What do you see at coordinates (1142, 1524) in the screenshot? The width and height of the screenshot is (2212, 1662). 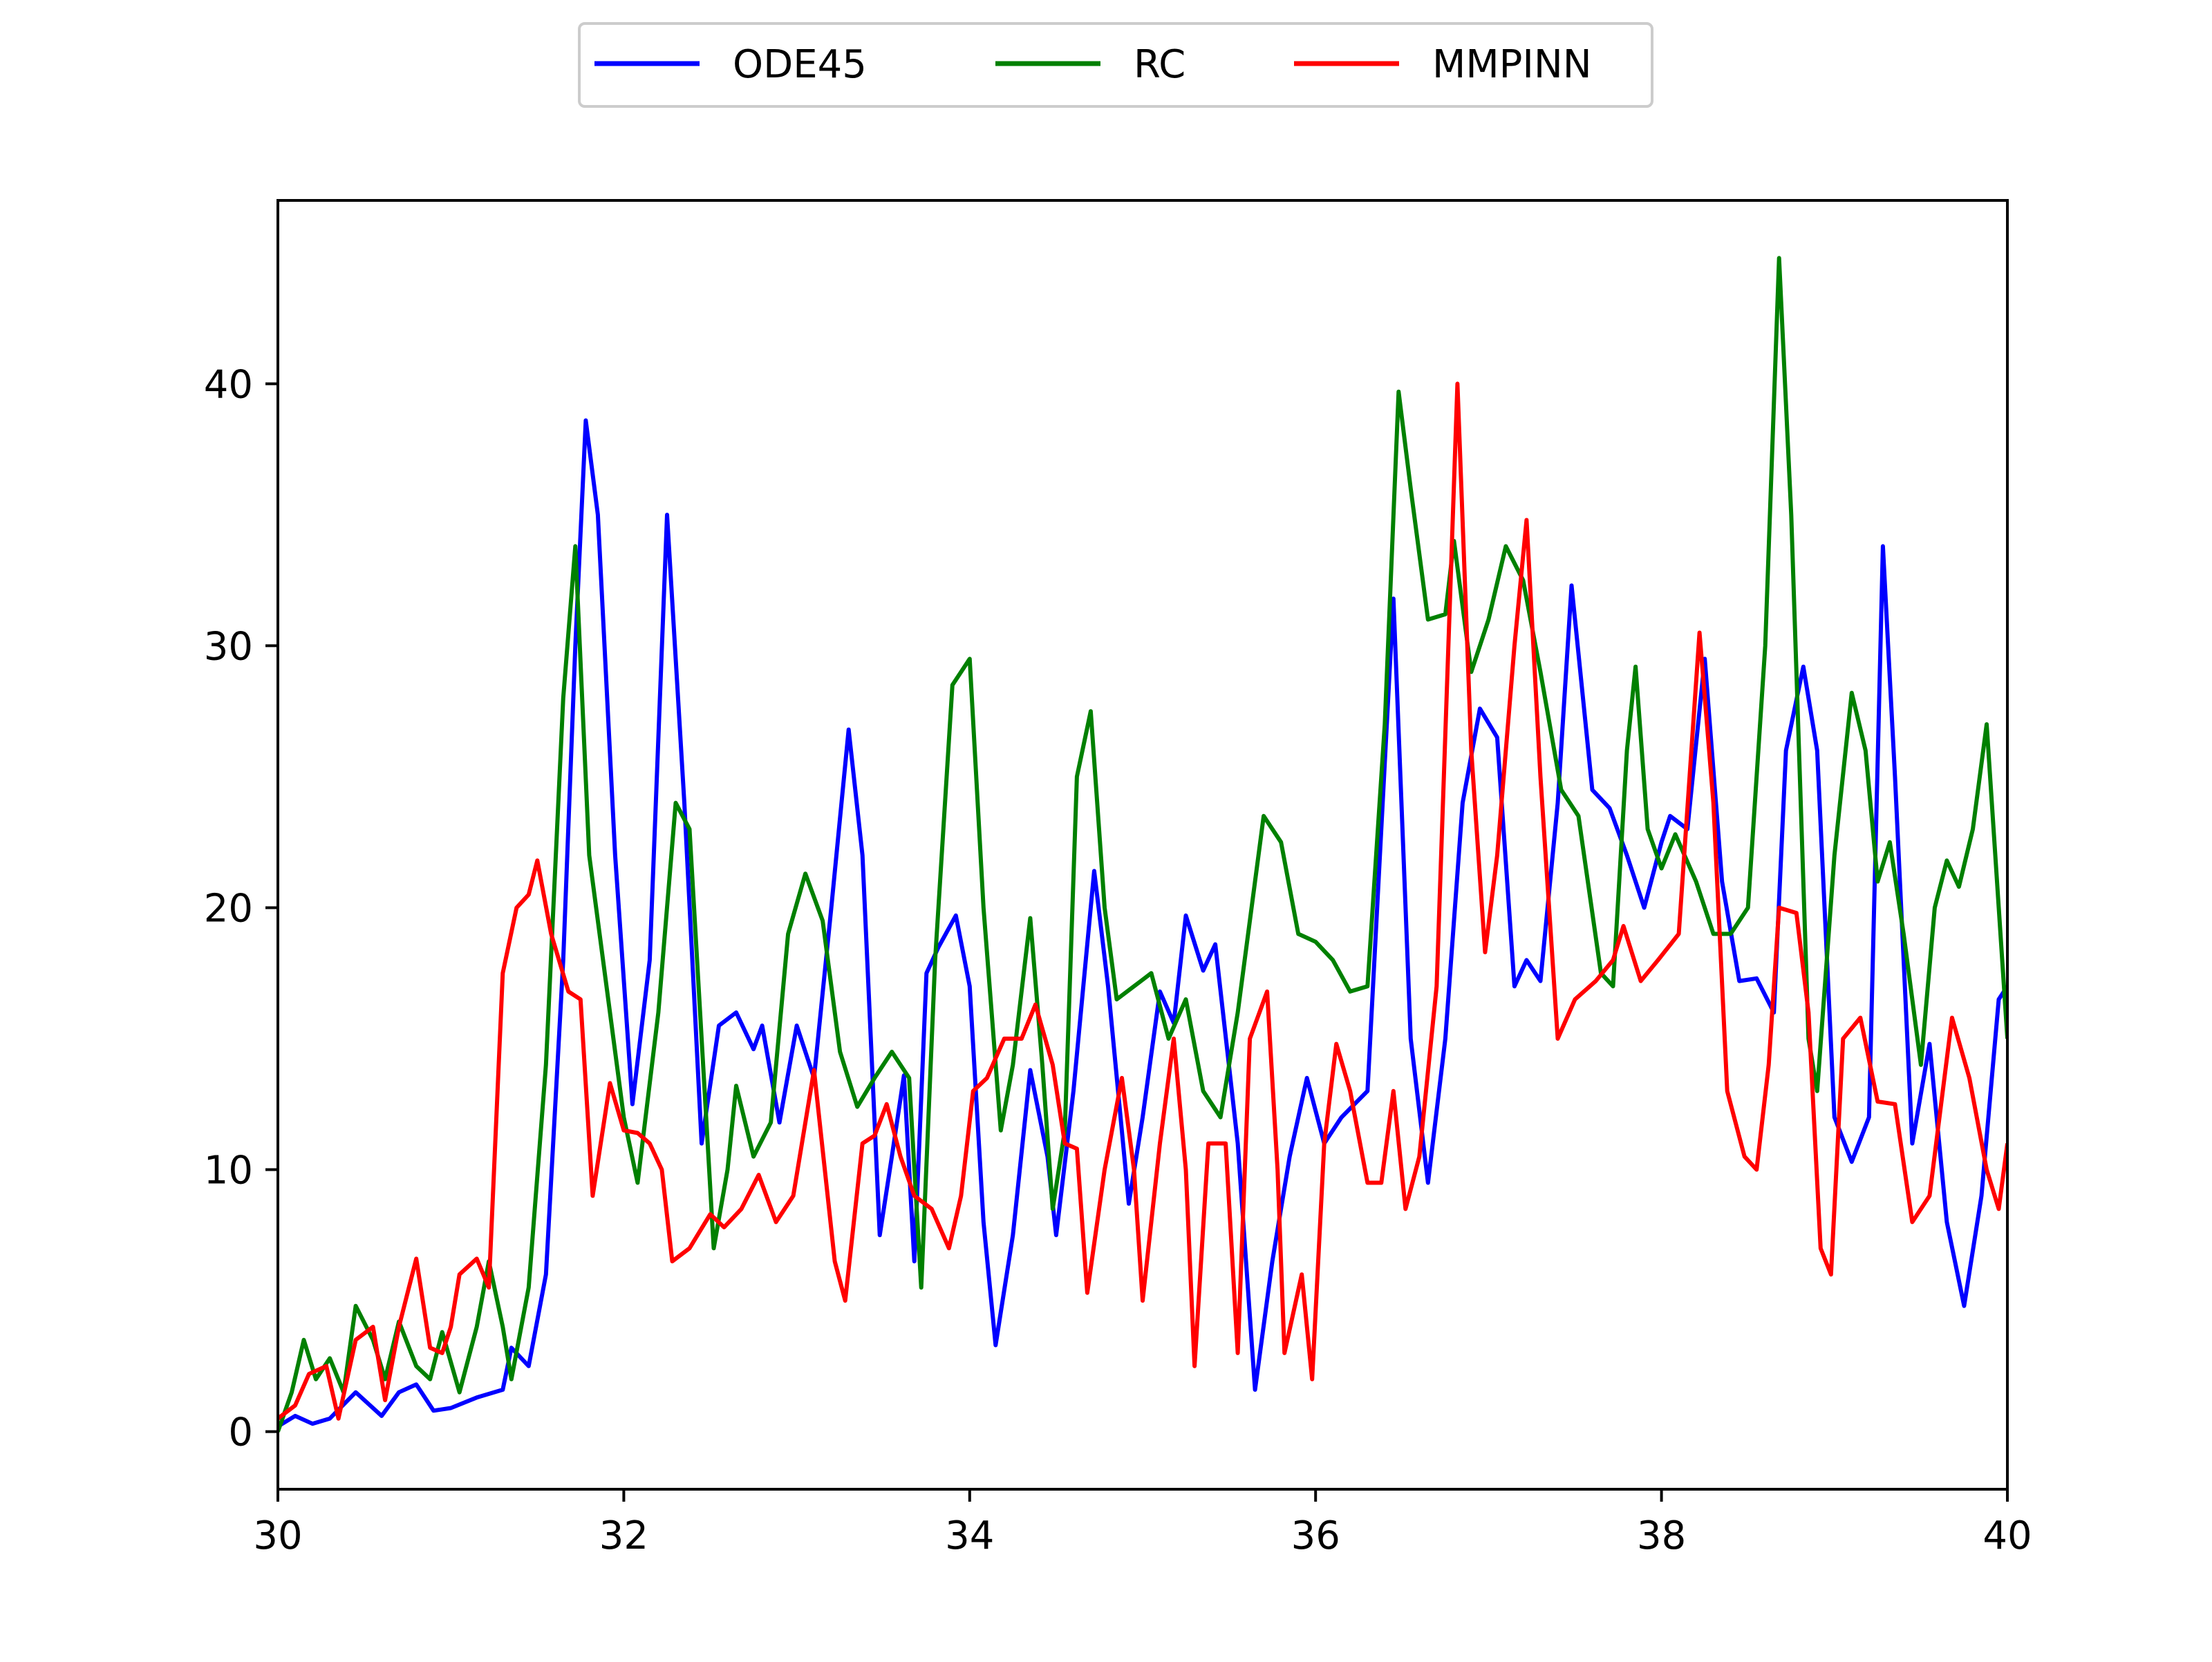 I see `x-axis: 30 32 34 36 38 40` at bounding box center [1142, 1524].